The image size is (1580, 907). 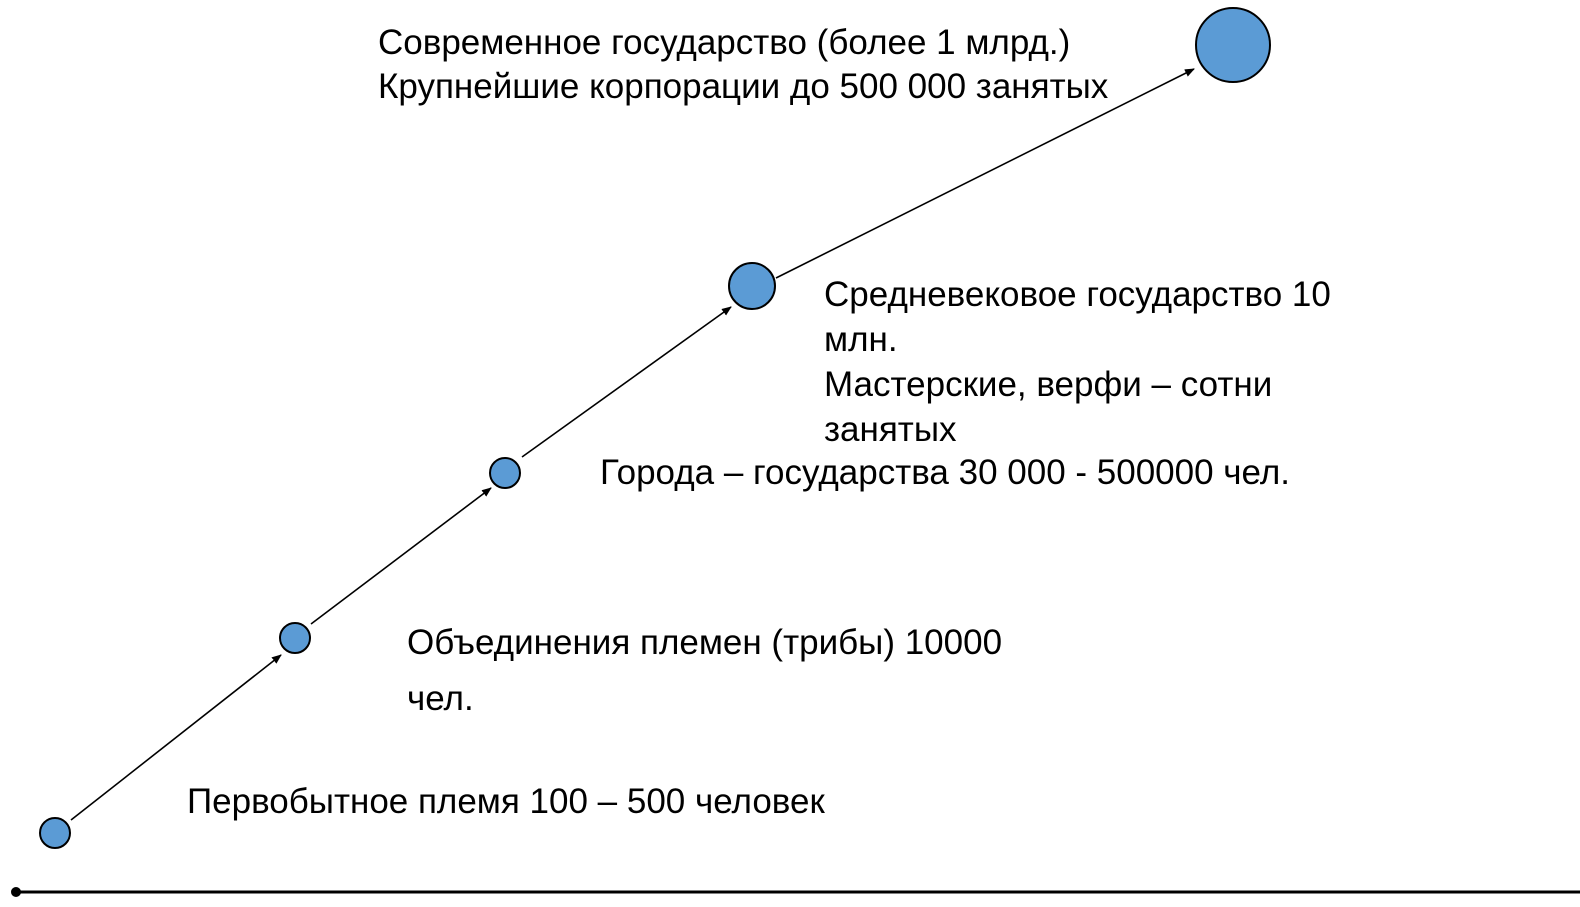 I want to click on label-union-line-2: чел., so click(x=440, y=698).